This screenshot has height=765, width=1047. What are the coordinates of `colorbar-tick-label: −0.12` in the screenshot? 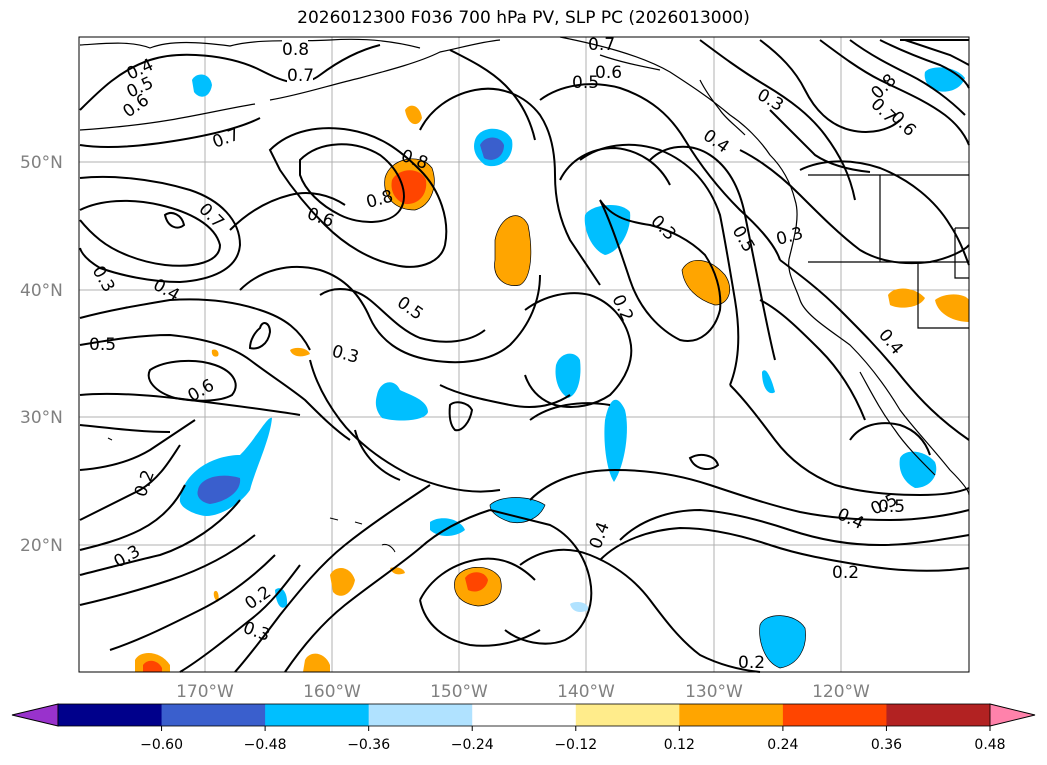 It's located at (575, 745).